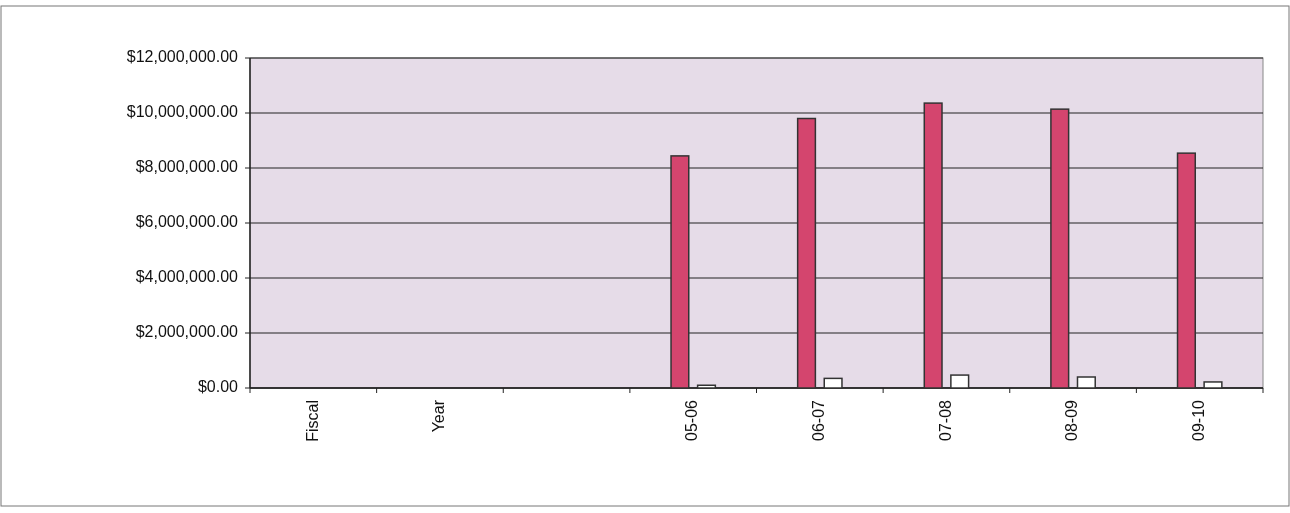 This screenshot has width=1290, height=513. Describe the element at coordinates (1072, 420) in the screenshot. I see `x-tick-label: 08-09` at that location.